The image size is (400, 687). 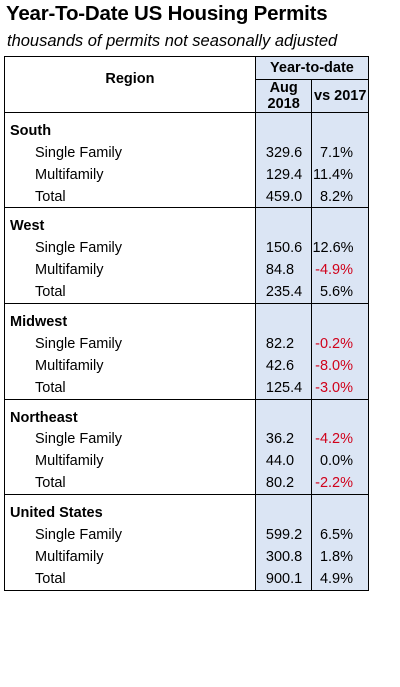 I want to click on table-row: Total 235.4 5.6%, so click(x=186, y=293).